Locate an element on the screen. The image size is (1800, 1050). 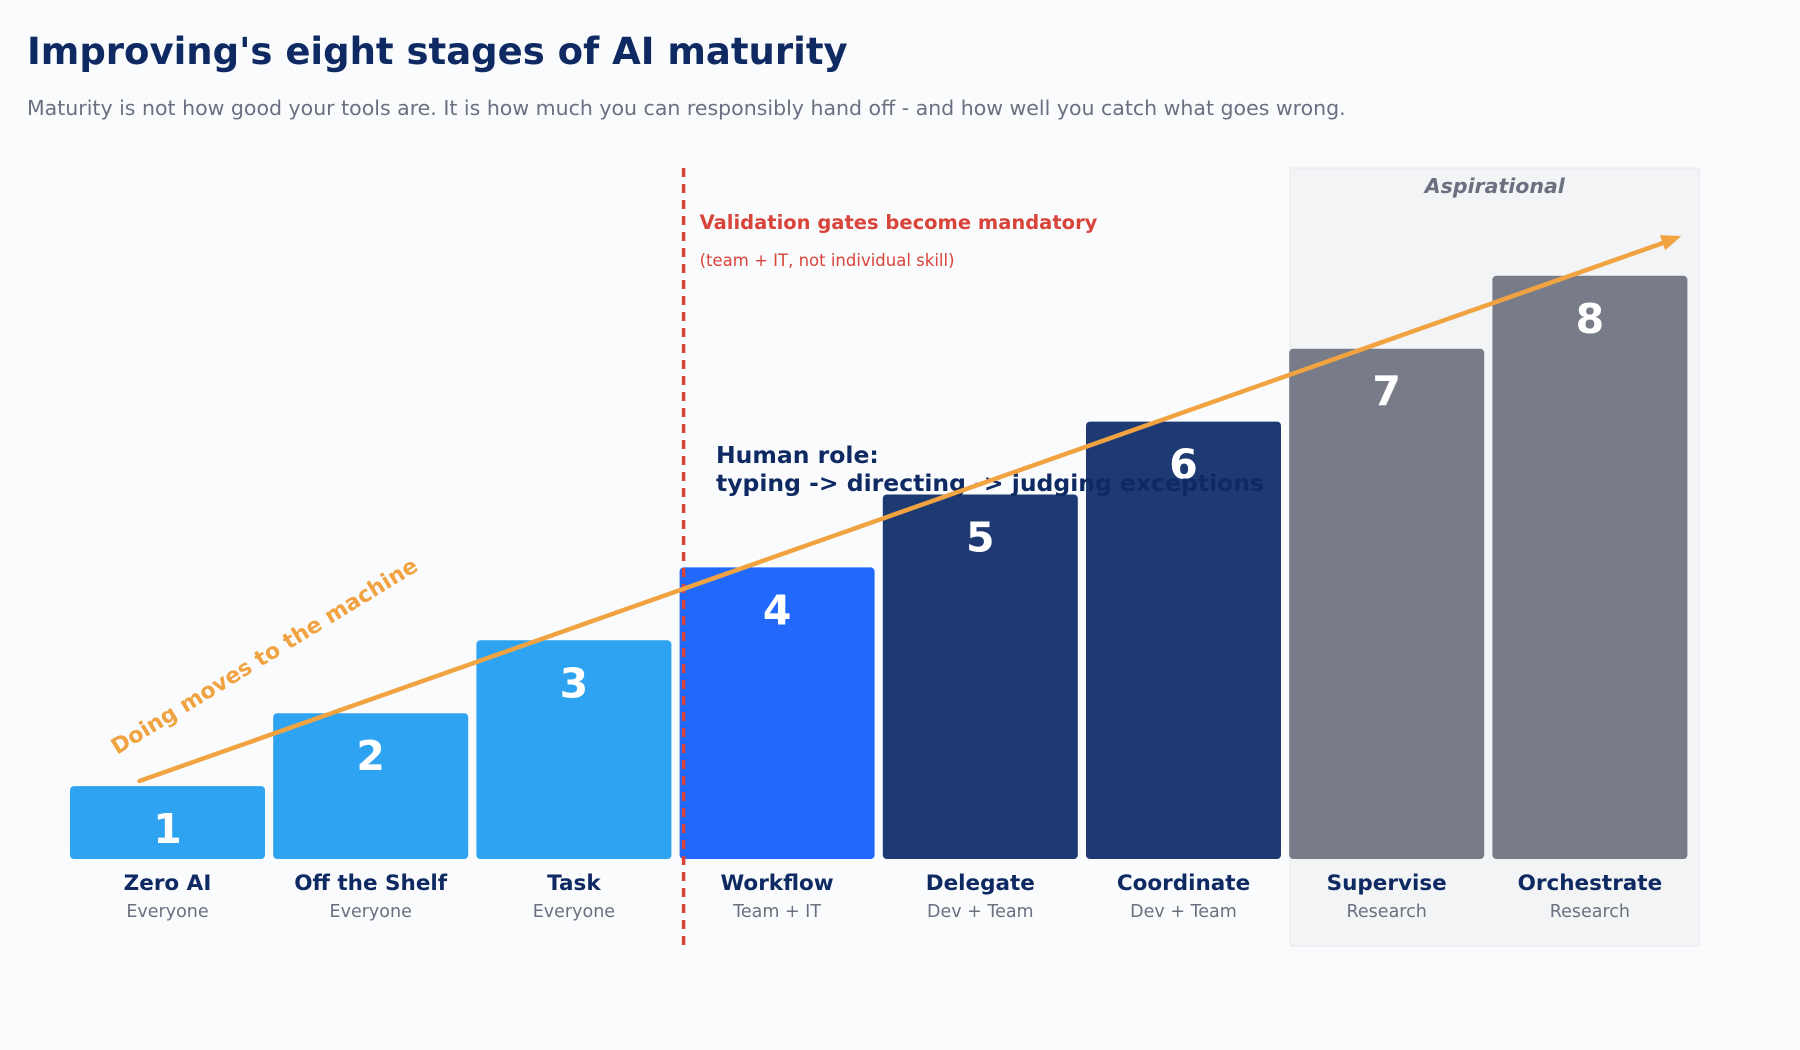
chart-title: Improving's eight stages of AI maturity is located at coordinates (437, 51).